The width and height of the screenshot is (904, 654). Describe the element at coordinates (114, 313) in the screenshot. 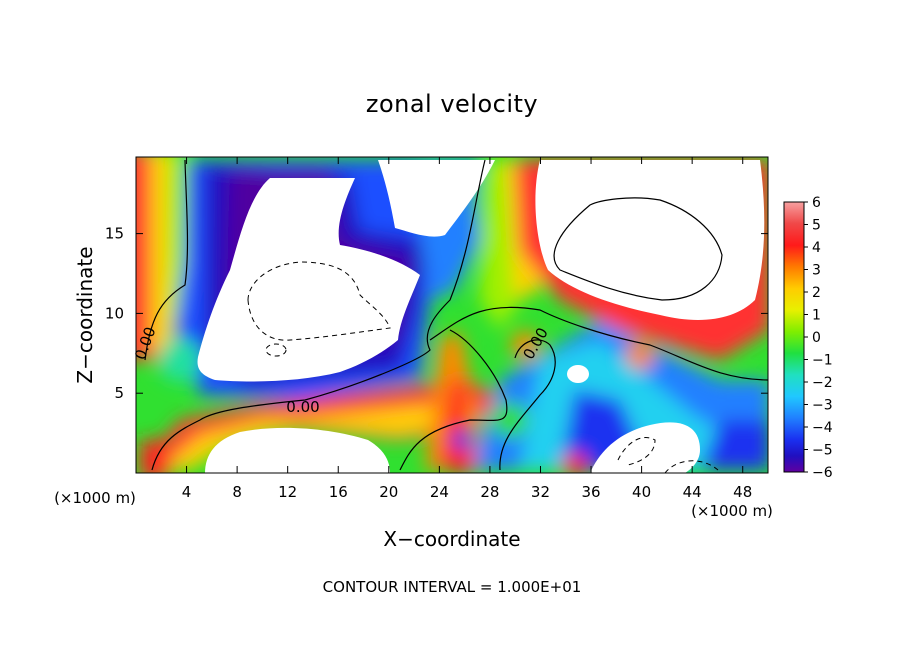

I see `y-tick-label: 10` at that location.